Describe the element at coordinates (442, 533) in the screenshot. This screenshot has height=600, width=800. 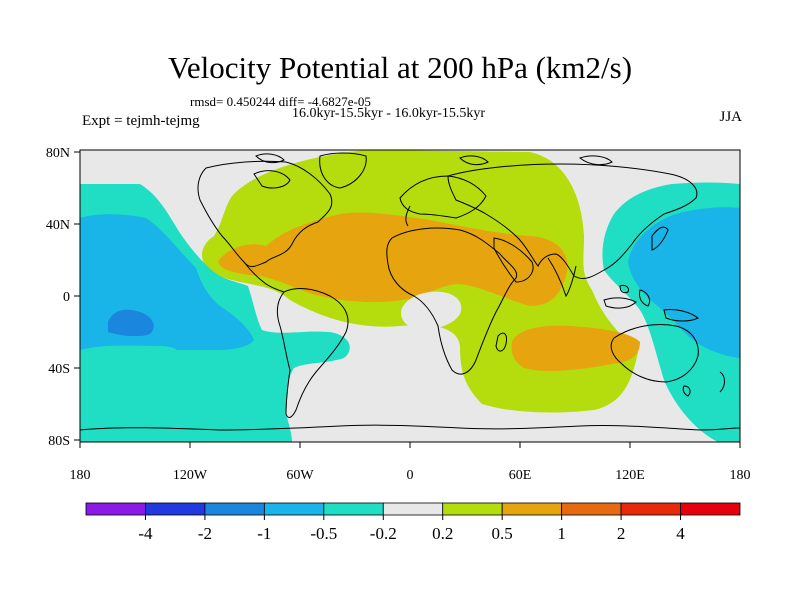
I see `colorbar-label: 0.2` at that location.